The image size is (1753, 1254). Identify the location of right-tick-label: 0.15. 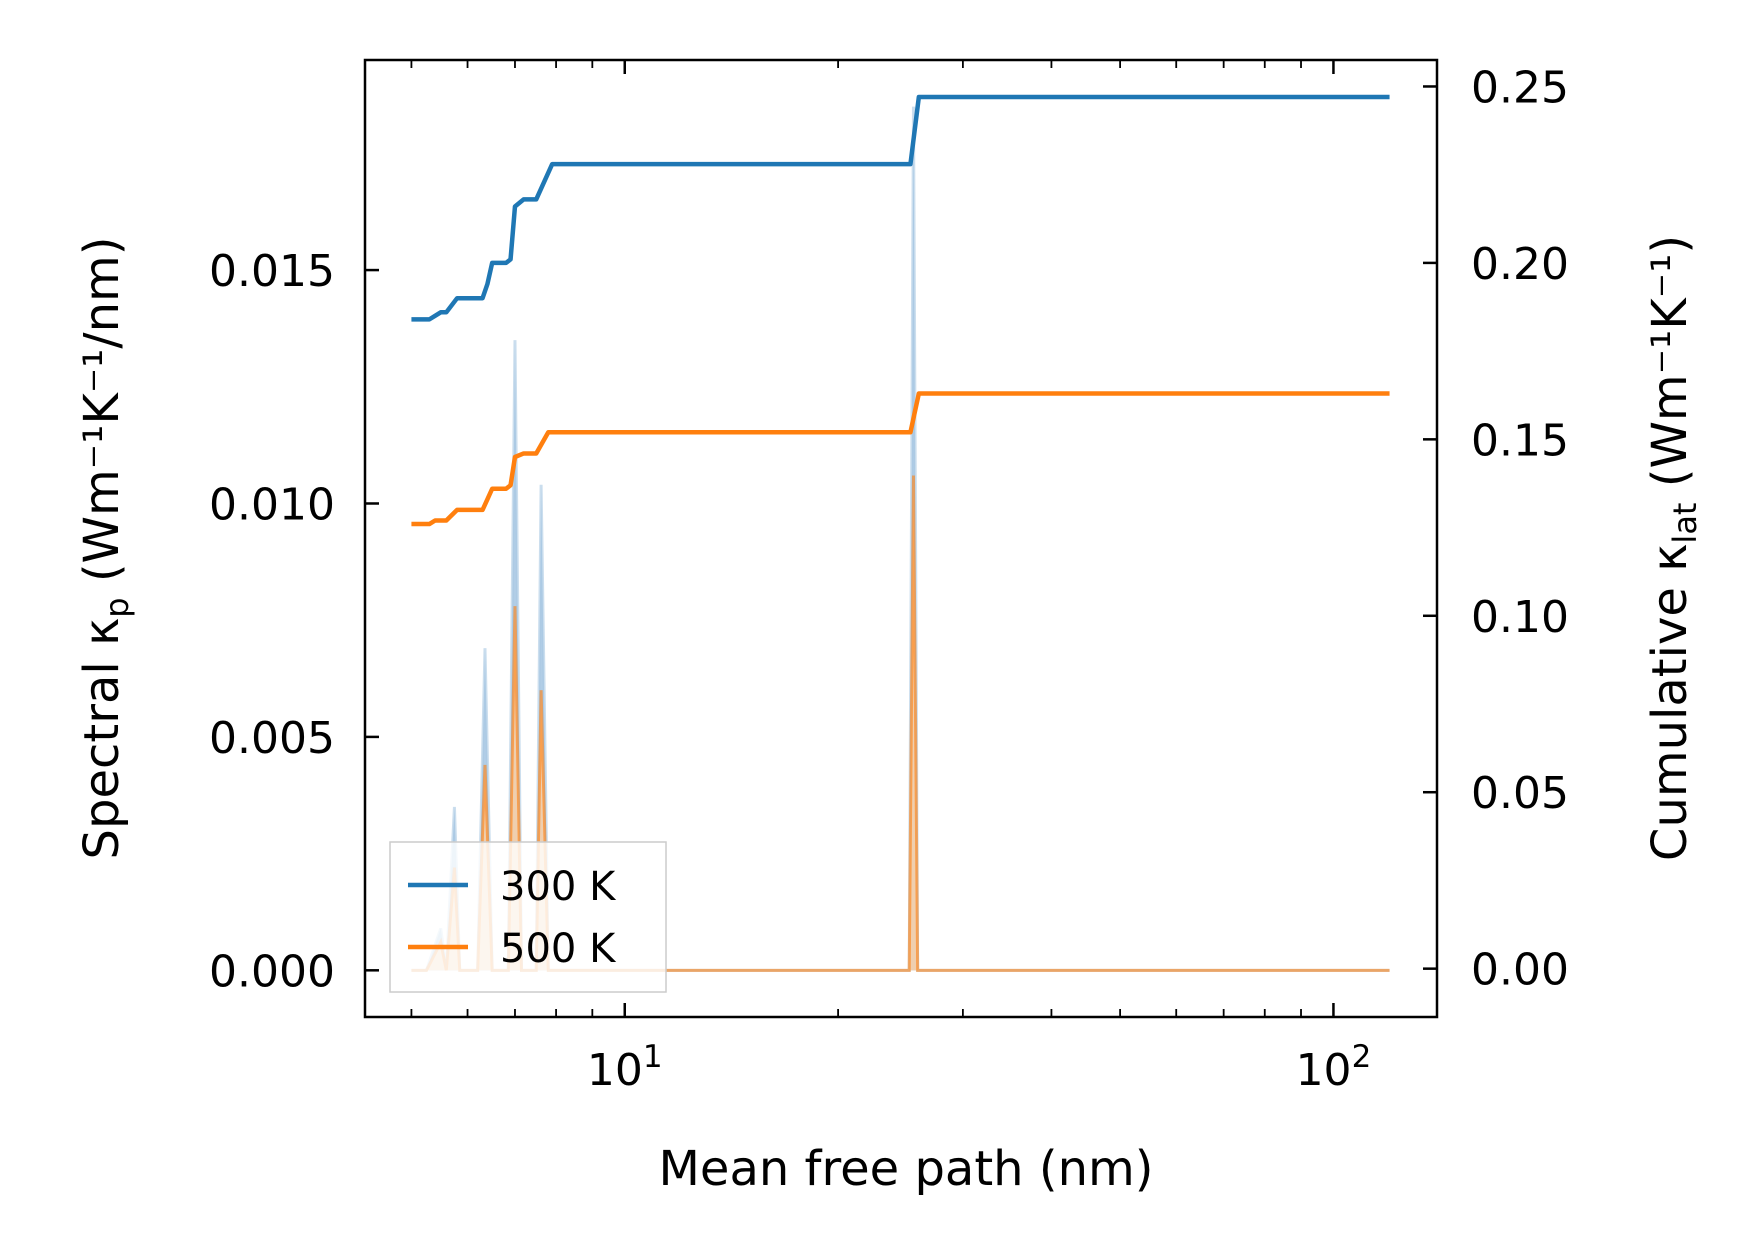
(1520, 440).